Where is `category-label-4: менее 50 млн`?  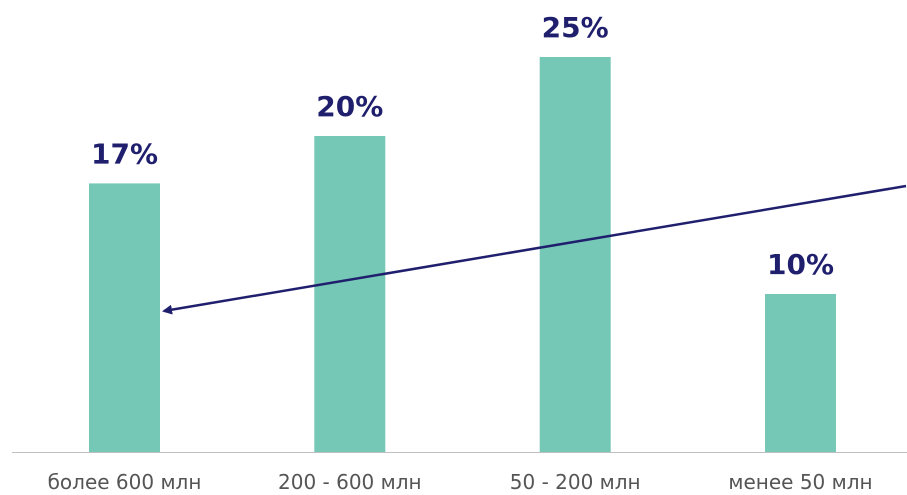 category-label-4: менее 50 млн is located at coordinates (800, 482).